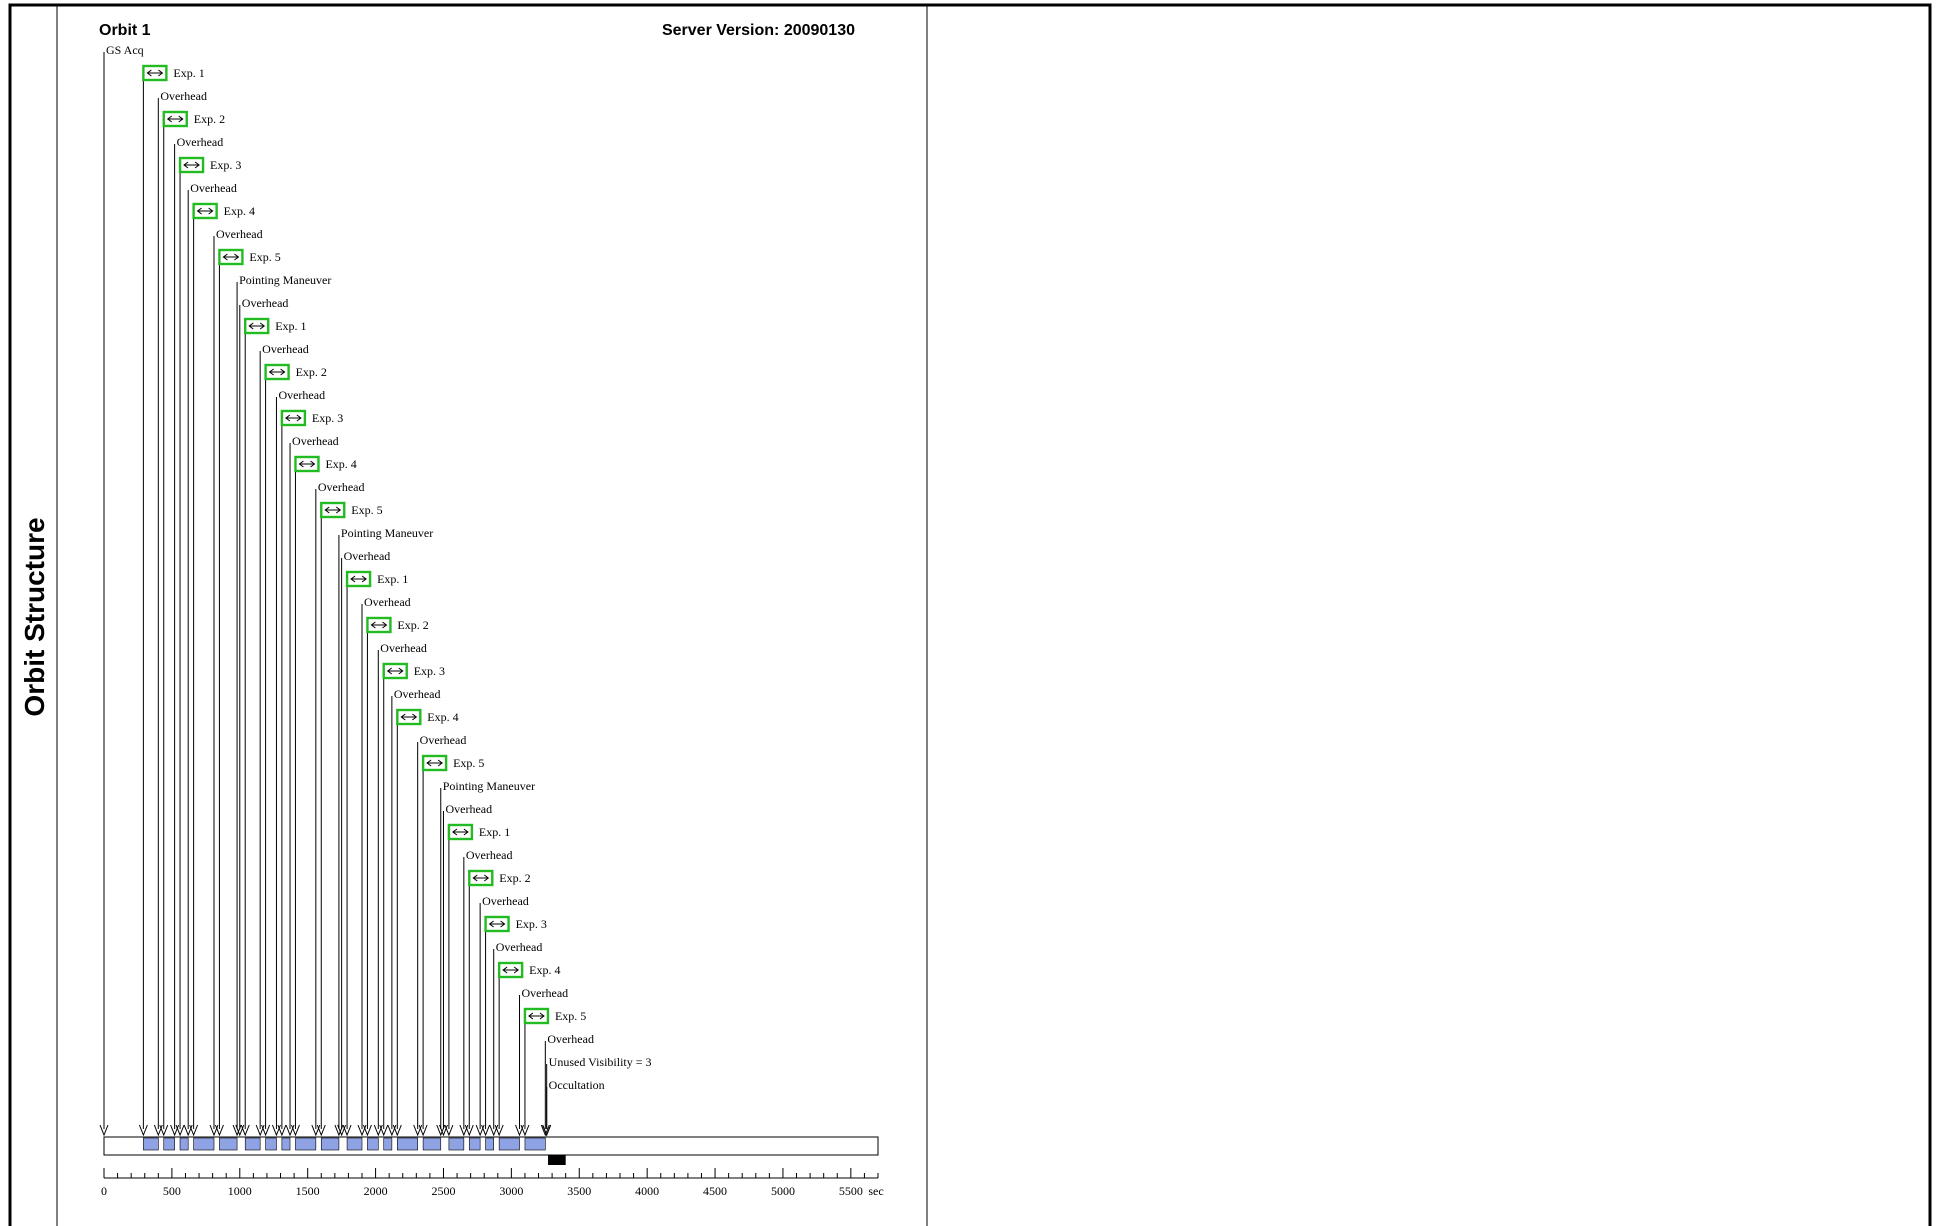 This screenshot has width=1939, height=1226. I want to click on tick-label: 500, so click(172, 1191).